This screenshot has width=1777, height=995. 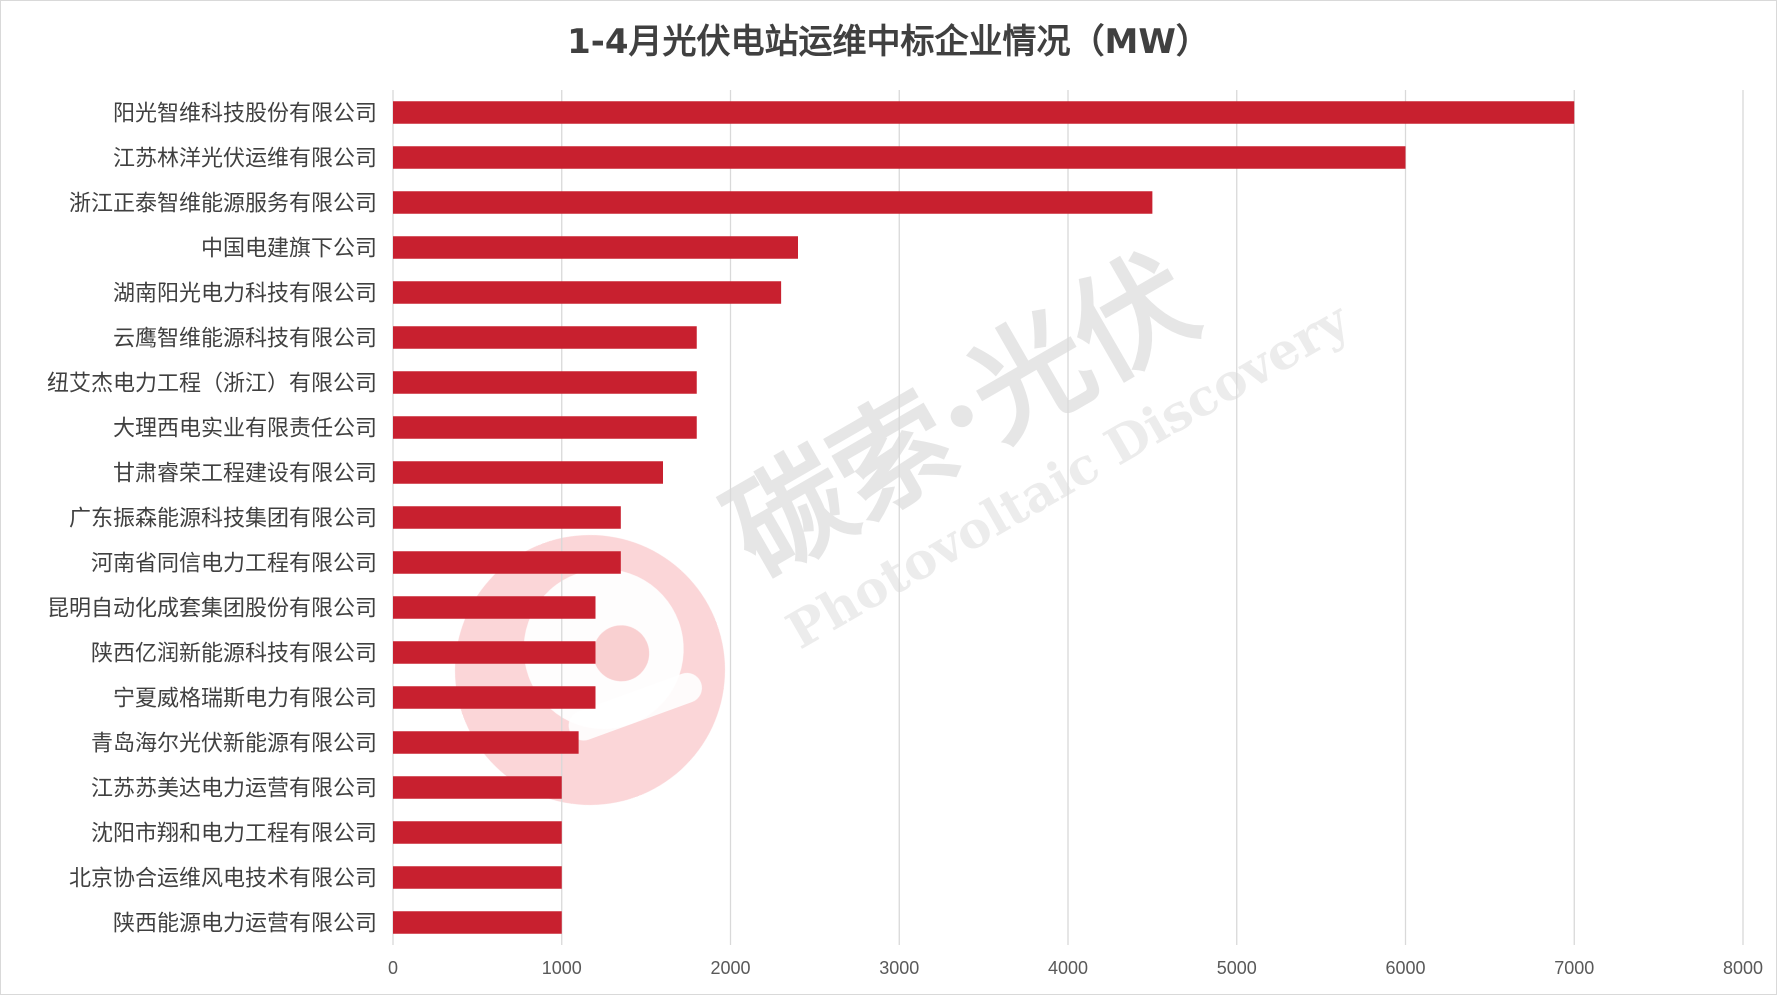 I want to click on category-label: 中国电建旗下公司, so click(x=289, y=249).